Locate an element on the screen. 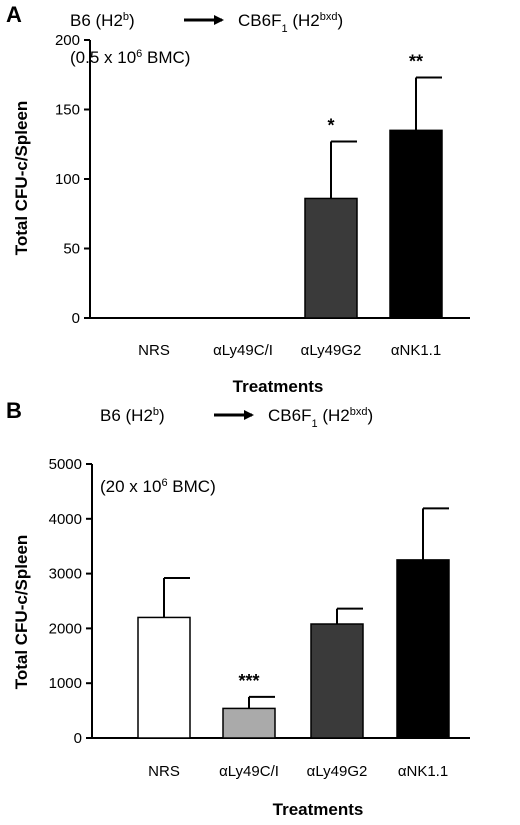  significance-mark: ** is located at coordinates (416, 62).